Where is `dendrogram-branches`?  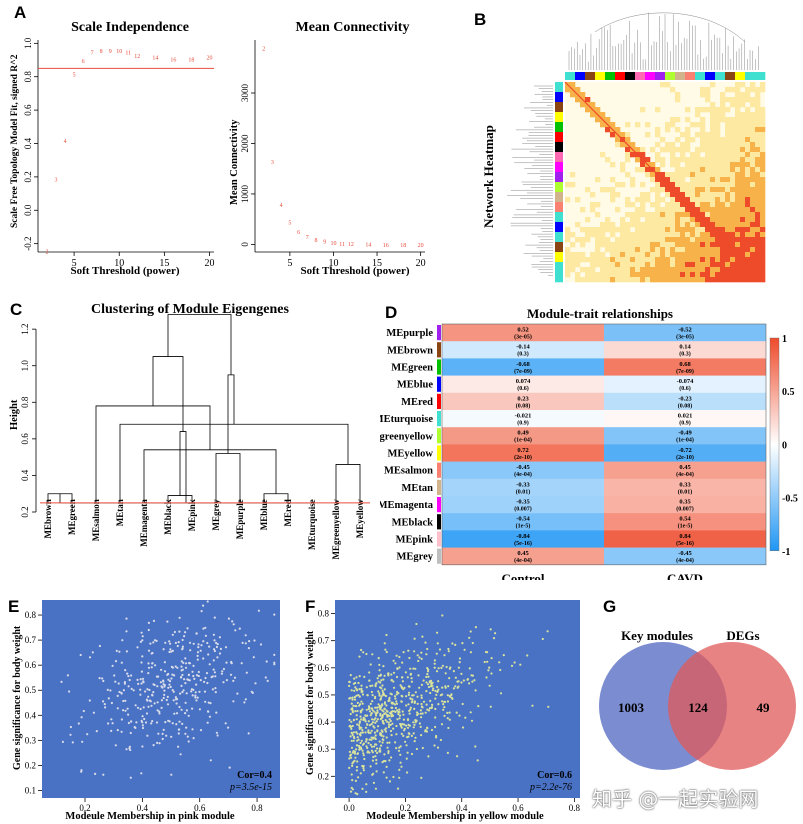 dendrogram-branches is located at coordinates (204, 409).